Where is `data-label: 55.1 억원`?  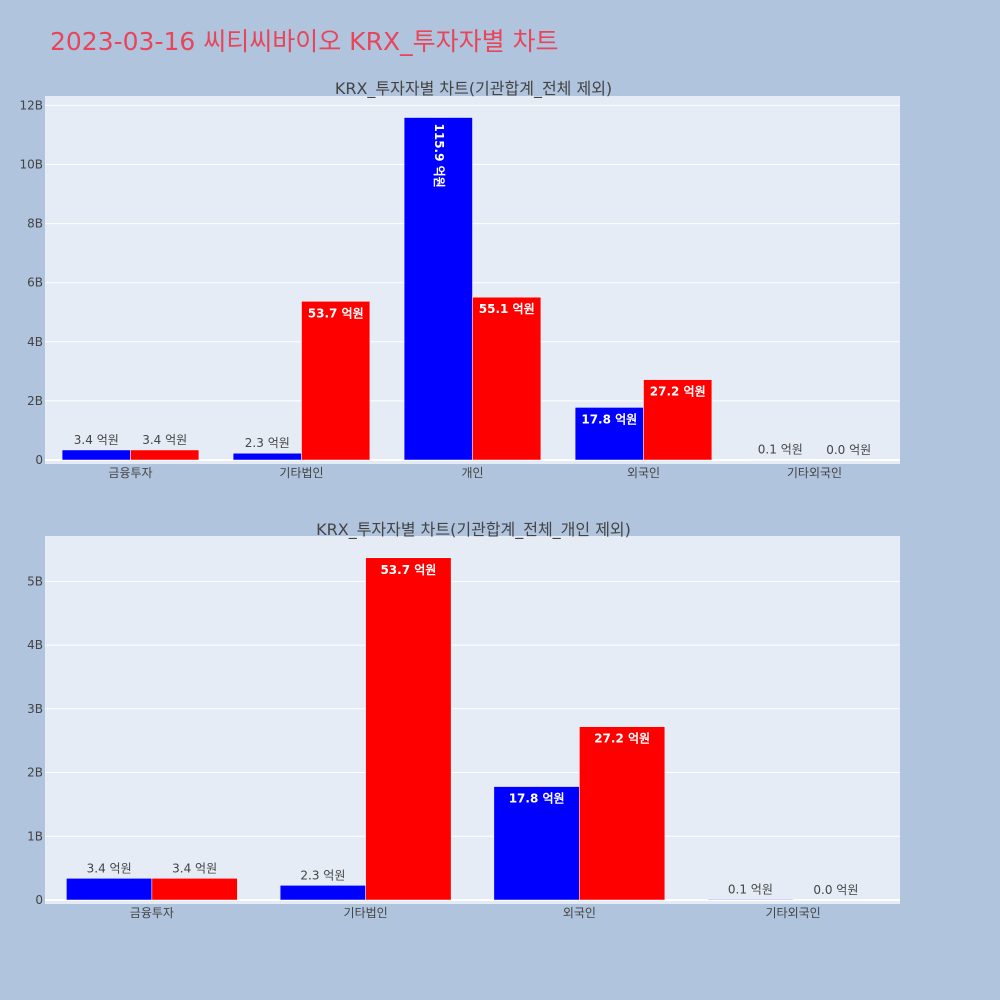 data-label: 55.1 억원 is located at coordinates (507, 309).